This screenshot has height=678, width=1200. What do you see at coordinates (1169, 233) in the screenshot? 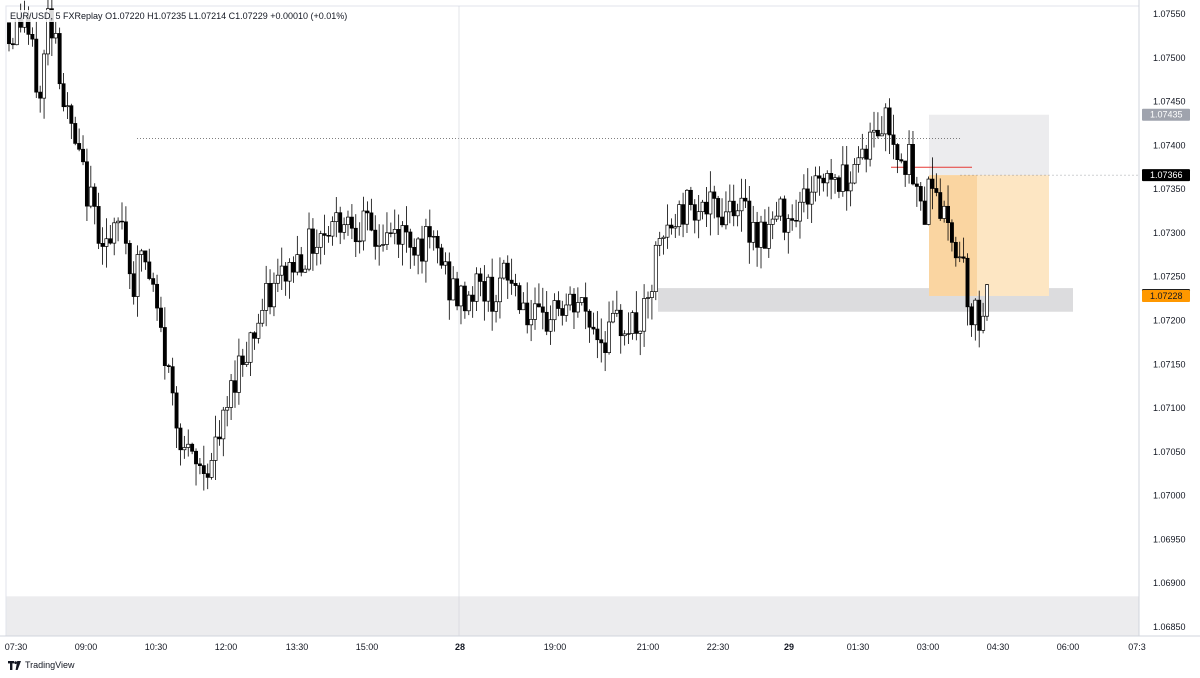
I see `price-tick-label: 1.07300` at bounding box center [1169, 233].